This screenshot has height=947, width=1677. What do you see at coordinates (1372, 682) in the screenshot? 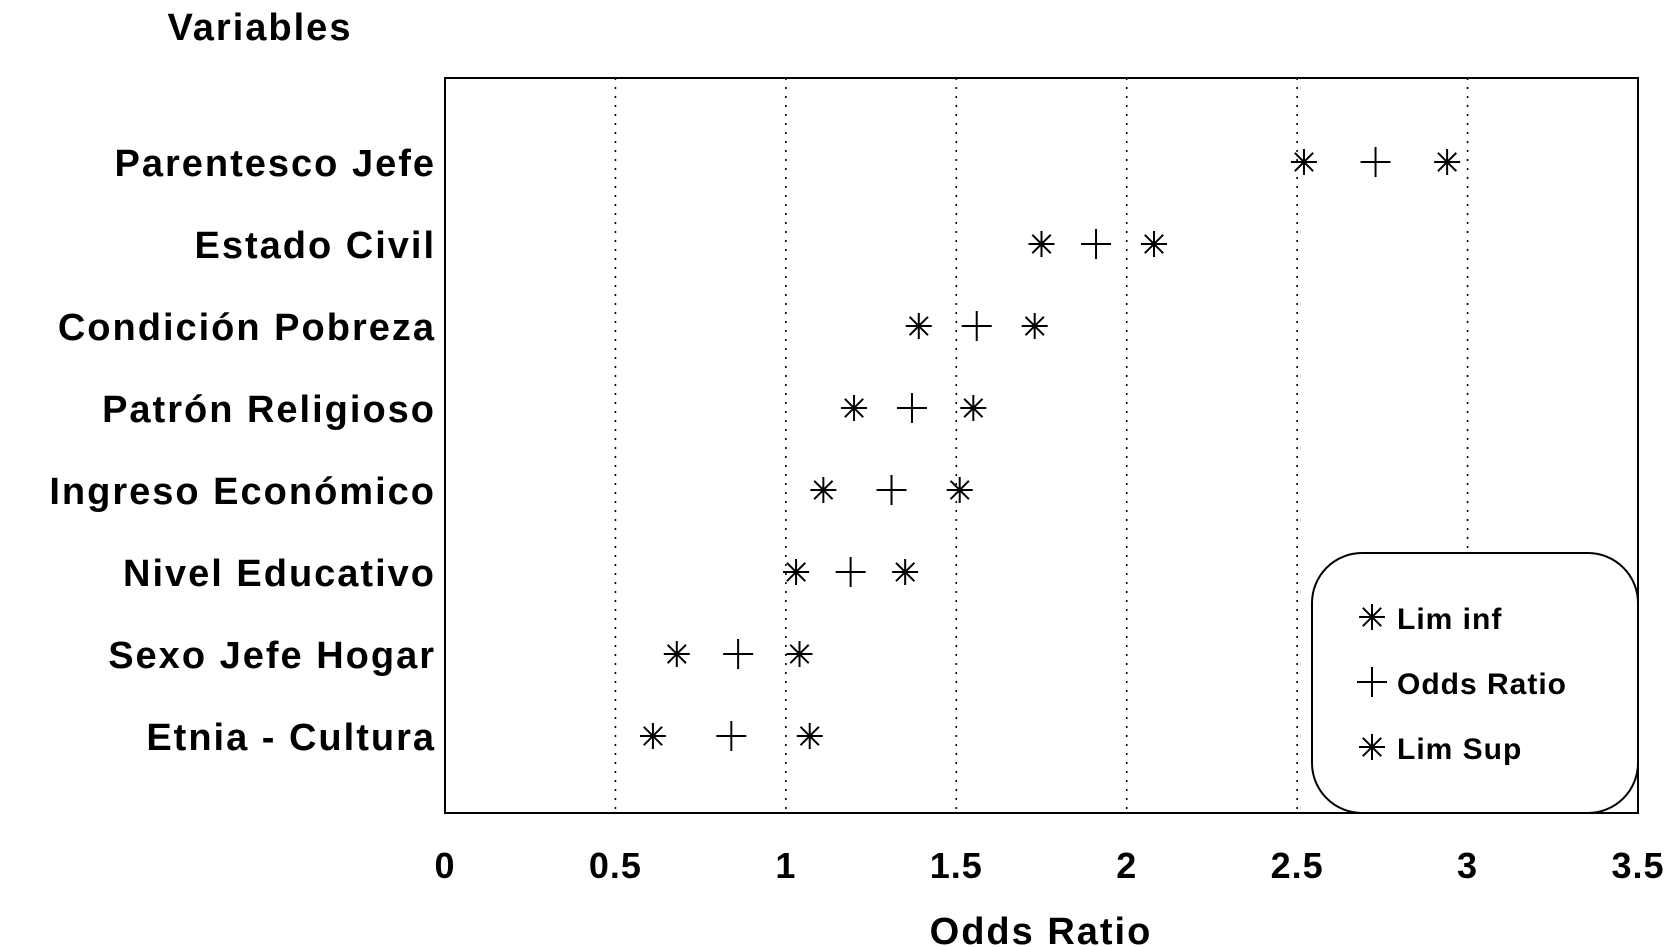
I see `legend-marker-odds-ratio` at bounding box center [1372, 682].